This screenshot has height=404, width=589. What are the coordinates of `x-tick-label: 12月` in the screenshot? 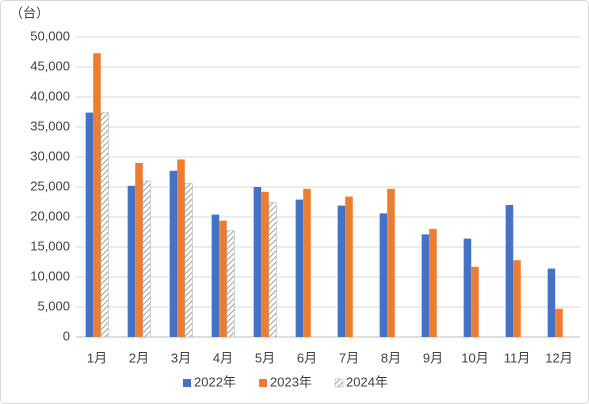 It's located at (558, 357).